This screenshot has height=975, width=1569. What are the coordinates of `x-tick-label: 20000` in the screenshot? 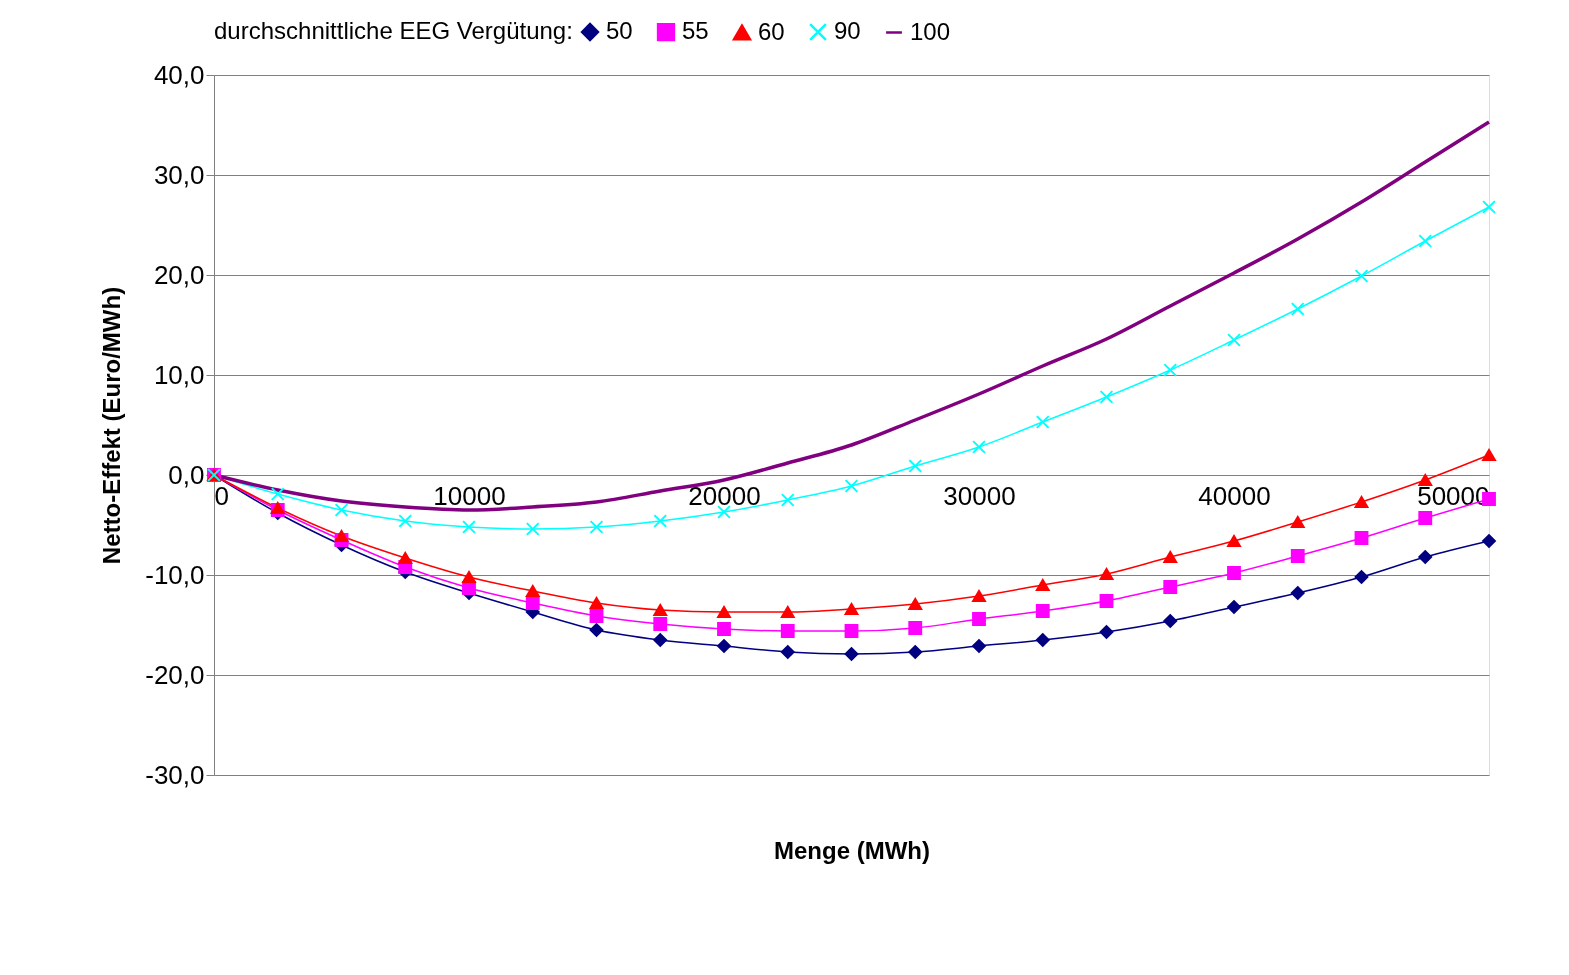 It's located at (724, 495).